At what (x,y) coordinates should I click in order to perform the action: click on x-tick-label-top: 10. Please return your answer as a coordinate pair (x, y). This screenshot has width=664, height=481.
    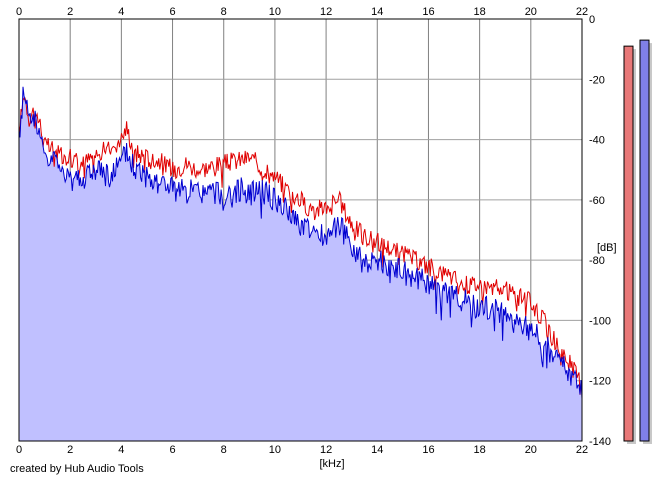
    Looking at the image, I should click on (275, 12).